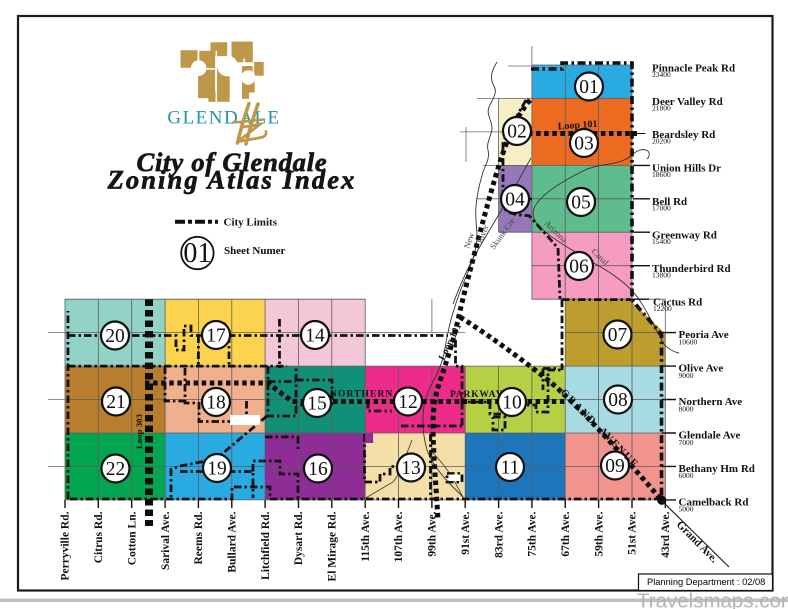 The height and width of the screenshot is (609, 788). What do you see at coordinates (686, 475) in the screenshot?
I see `svg-text: 6000` at bounding box center [686, 475].